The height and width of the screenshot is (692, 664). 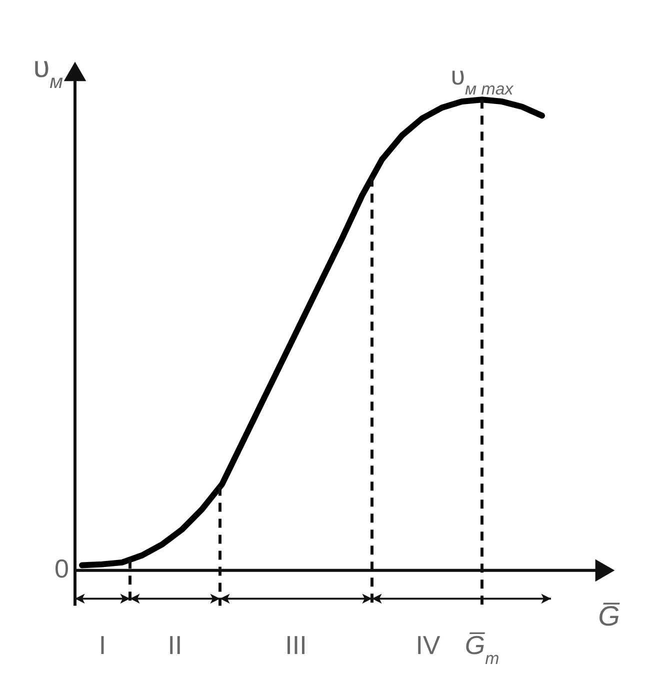 What do you see at coordinates (428, 645) in the screenshot?
I see `text: IV` at bounding box center [428, 645].